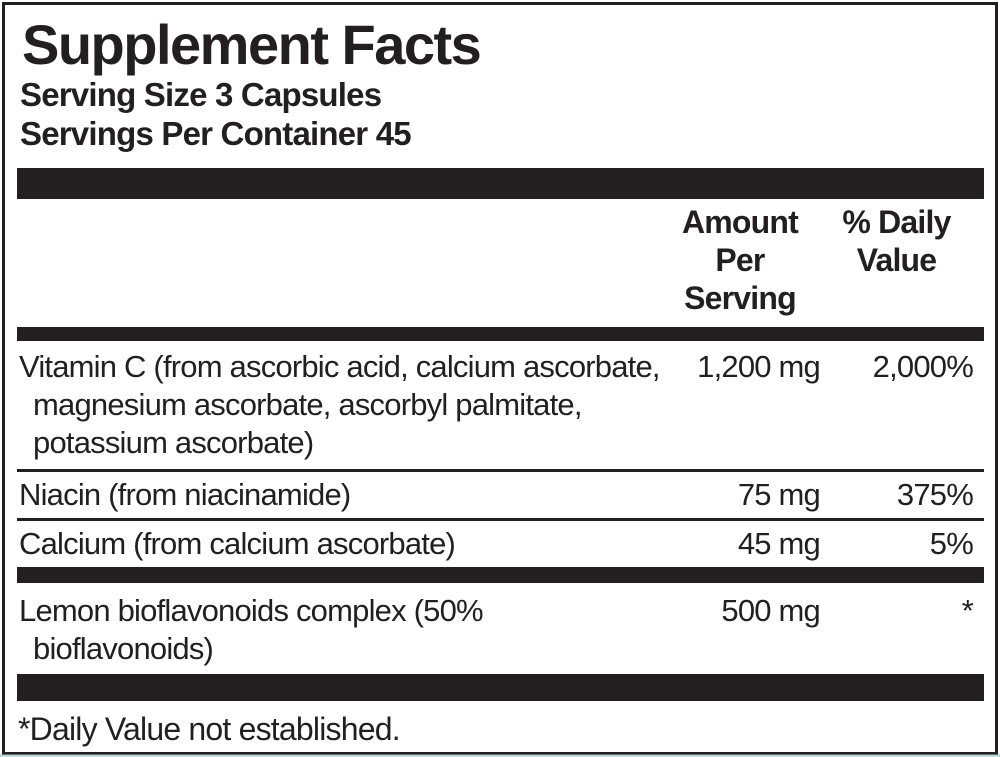  What do you see at coordinates (935, 494) in the screenshot?
I see `nutrient-daily-value: 375%` at bounding box center [935, 494].